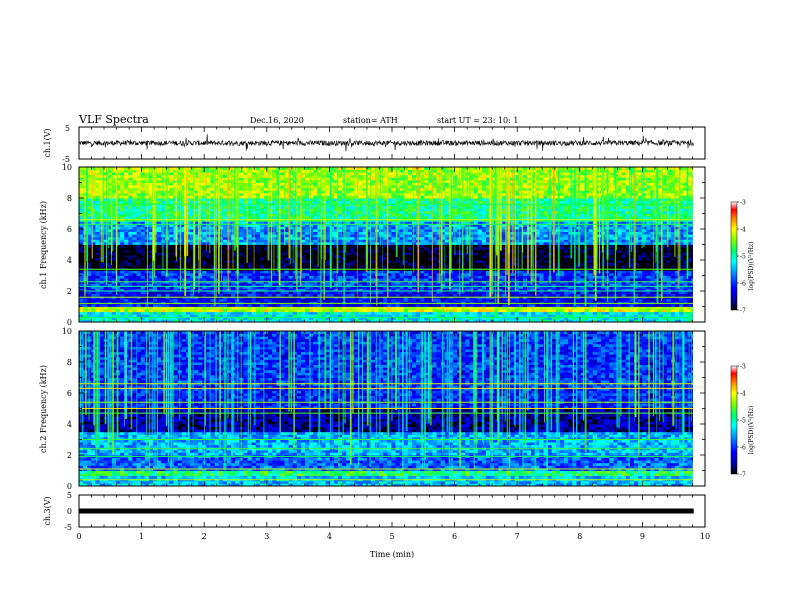 Image resolution: width=792 pixels, height=612 pixels. I want to click on time-tick-label: 4, so click(329, 536).